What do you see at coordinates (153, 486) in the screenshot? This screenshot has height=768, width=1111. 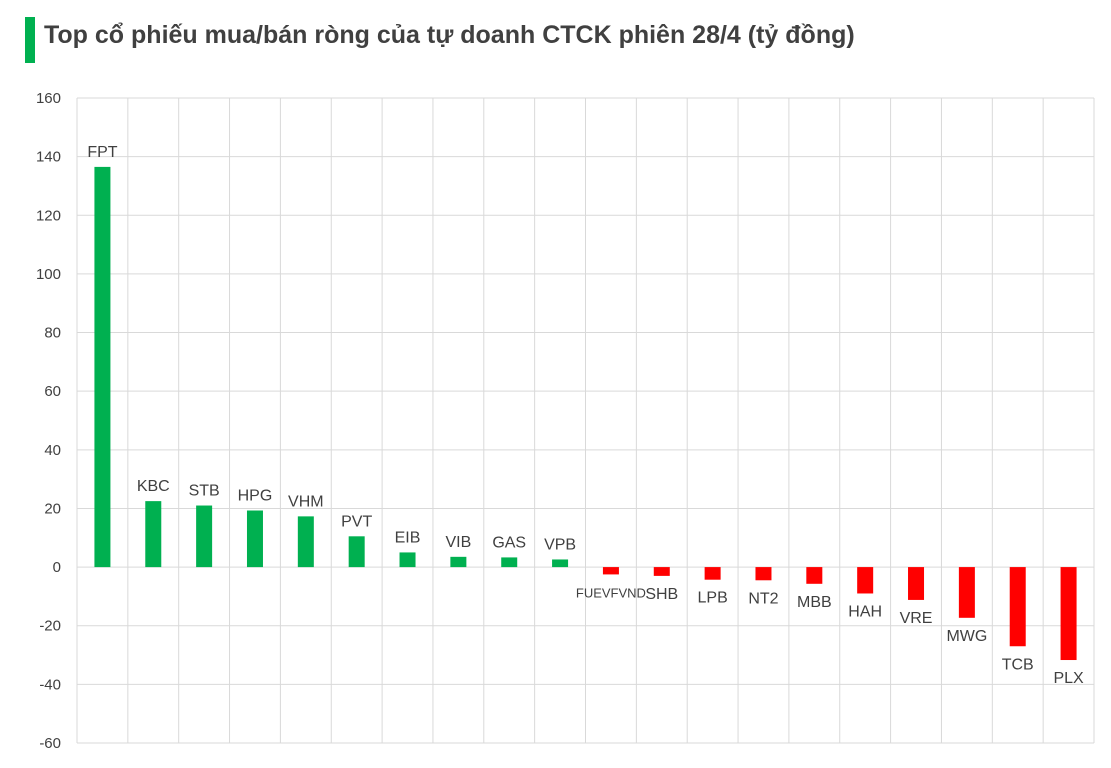 I see `category-label: KBC` at bounding box center [153, 486].